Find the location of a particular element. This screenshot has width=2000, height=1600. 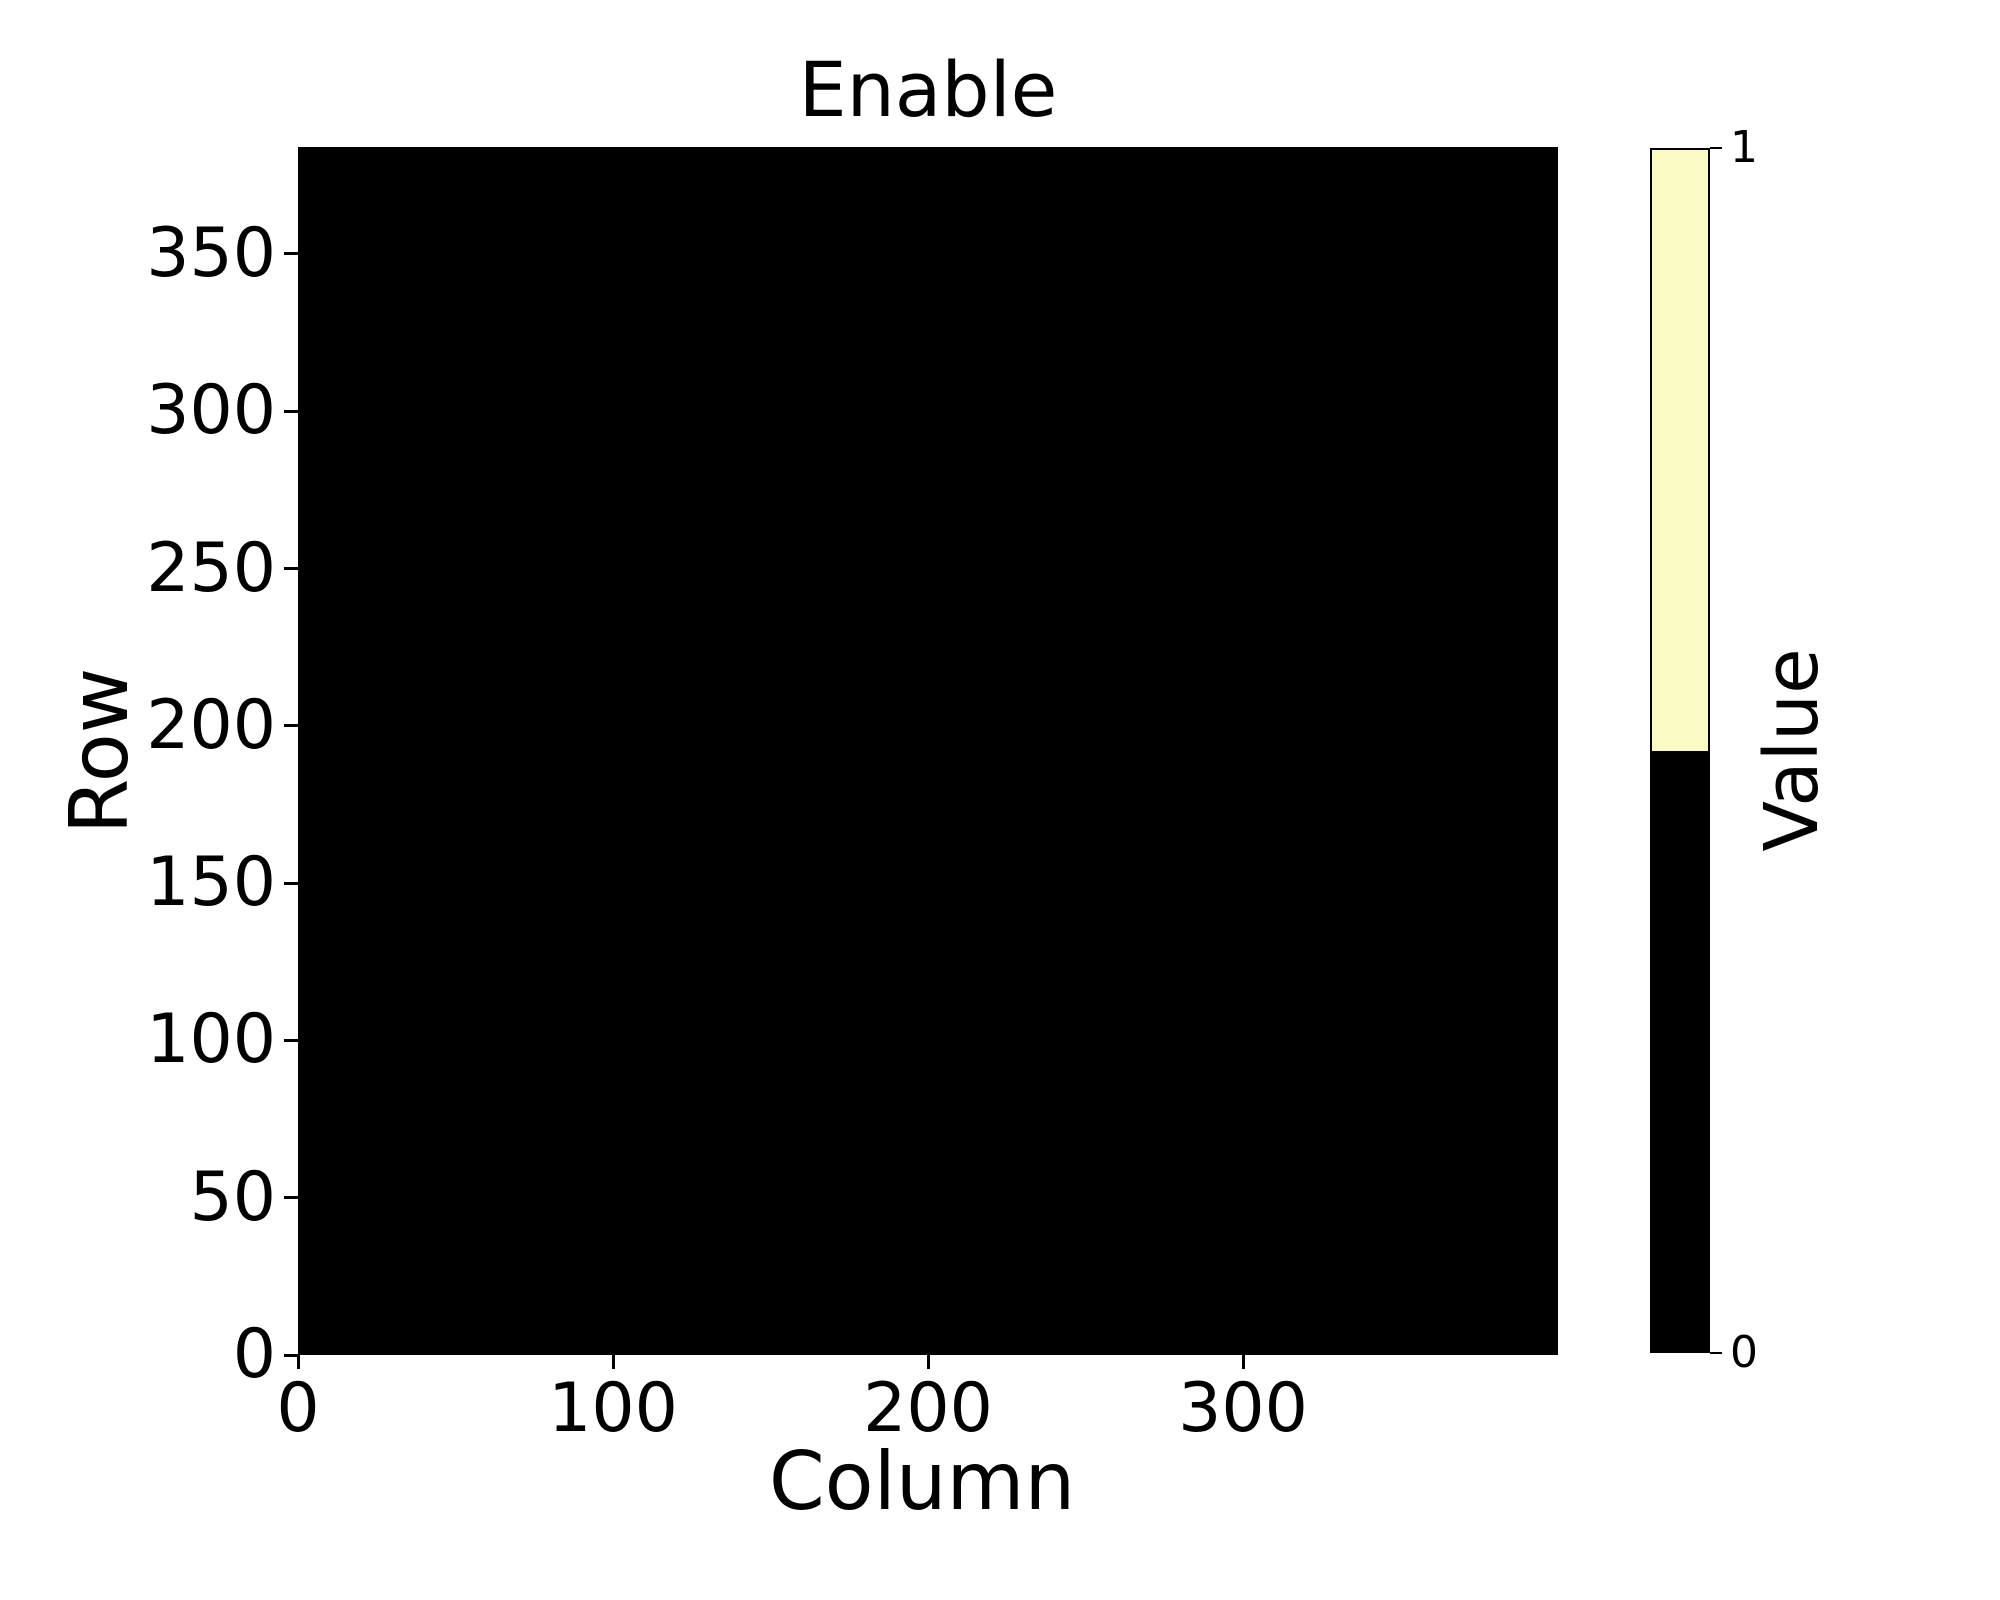

colorbar is located at coordinates (1680, 750).